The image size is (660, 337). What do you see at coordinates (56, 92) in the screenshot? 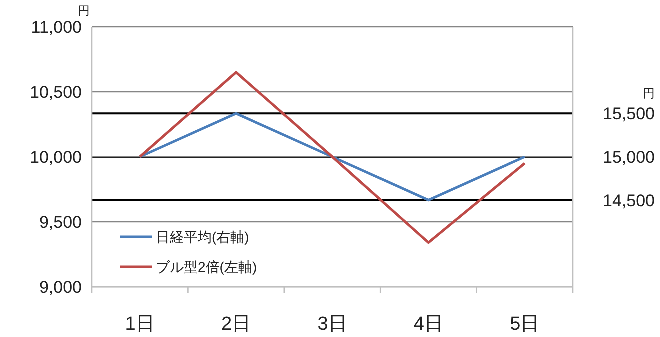
I see `y-tick-label: 10,500` at bounding box center [56, 92].